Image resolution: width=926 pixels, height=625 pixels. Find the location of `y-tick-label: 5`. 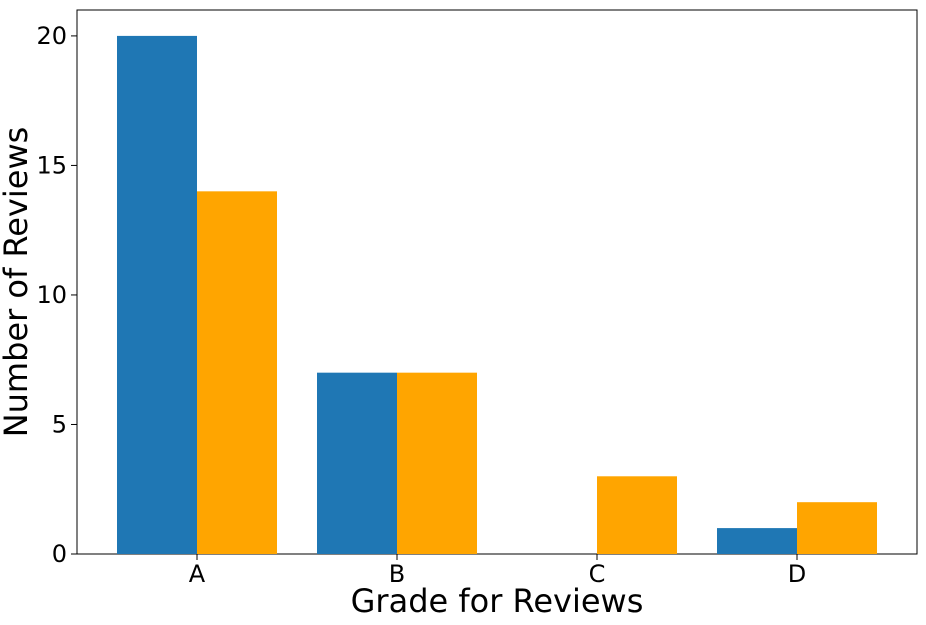

y-tick-label: 5 is located at coordinates (59, 424).